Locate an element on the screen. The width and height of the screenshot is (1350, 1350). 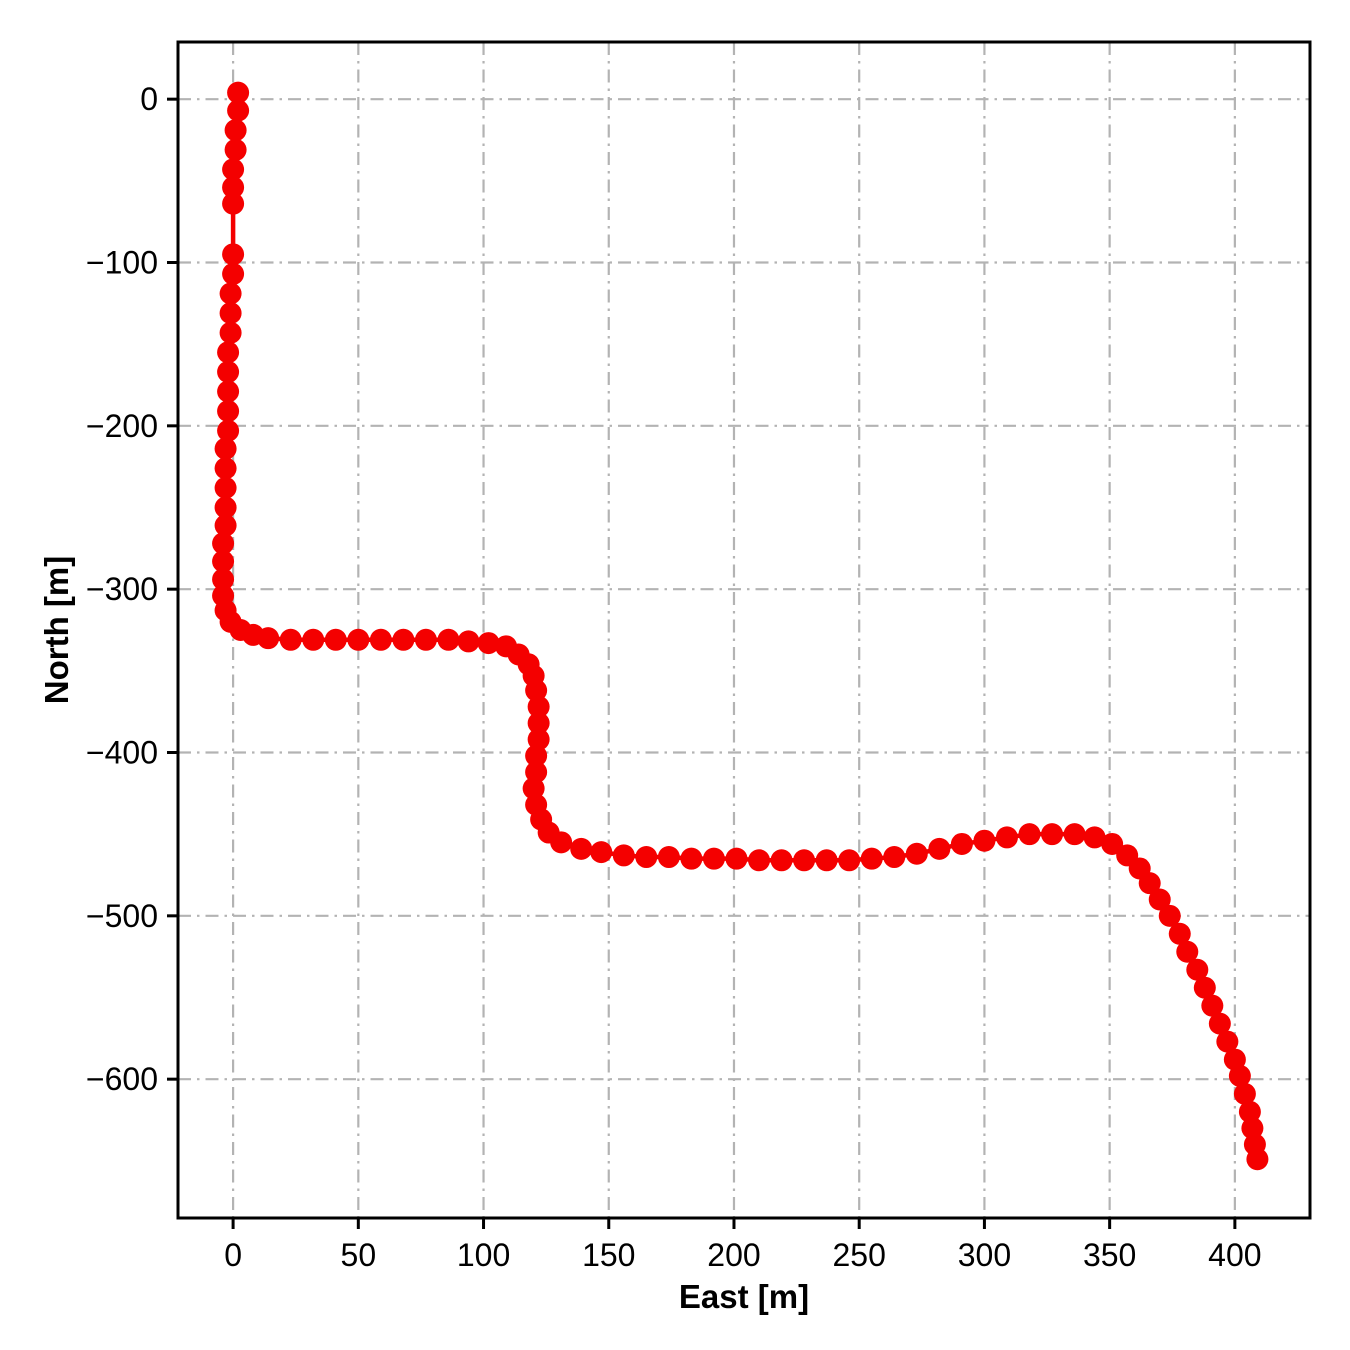
x-tick-label: 350 is located at coordinates (1109, 1255).